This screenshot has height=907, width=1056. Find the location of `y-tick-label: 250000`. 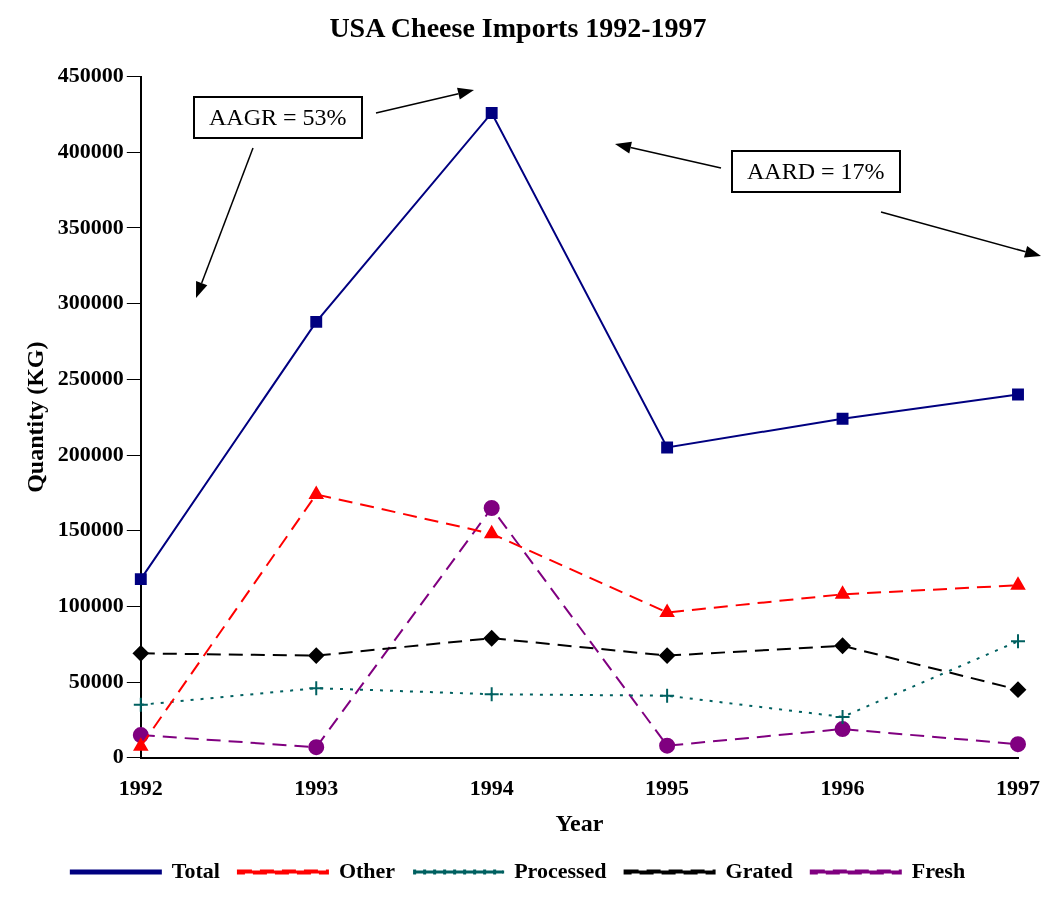

y-tick-label: 250000 is located at coordinates (90, 378).